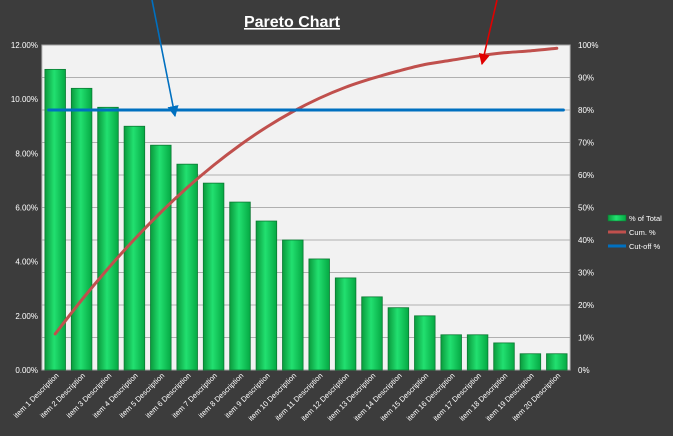 Image resolution: width=673 pixels, height=436 pixels. I want to click on cutoff-annotation-arrow, so click(165, 59).